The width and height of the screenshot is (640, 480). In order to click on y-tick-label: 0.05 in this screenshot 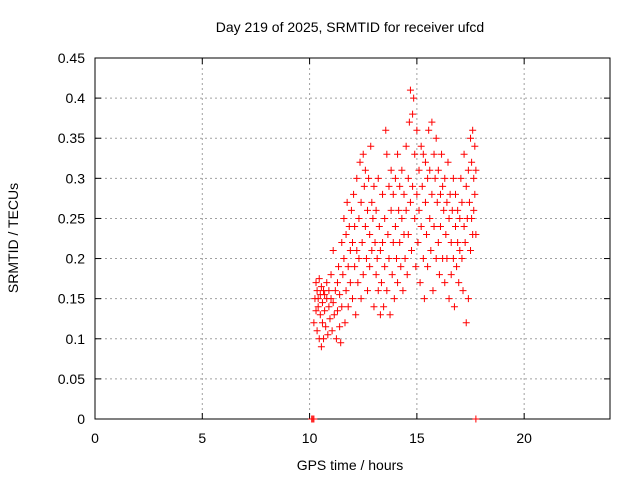, I will do `click(71, 379)`.